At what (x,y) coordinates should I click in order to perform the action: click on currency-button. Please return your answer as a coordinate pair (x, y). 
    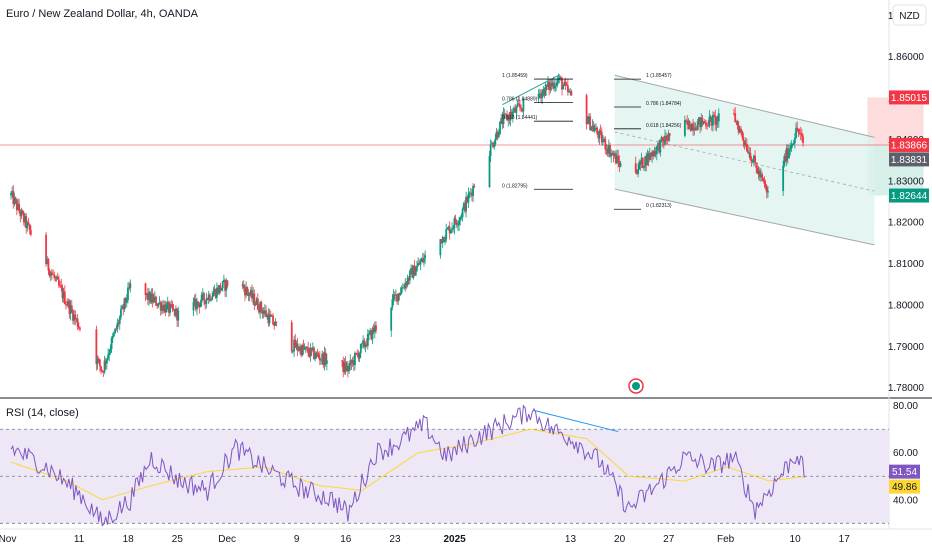
    Looking at the image, I should click on (909, 15).